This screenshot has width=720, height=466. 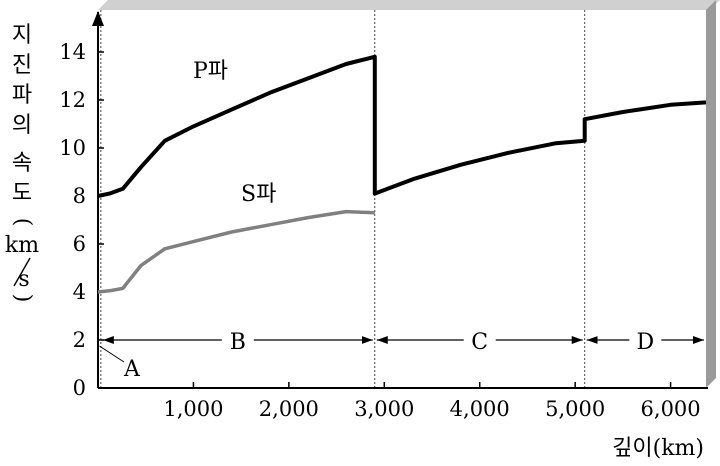 I want to click on series-line-s-wave, so click(x=236, y=251).